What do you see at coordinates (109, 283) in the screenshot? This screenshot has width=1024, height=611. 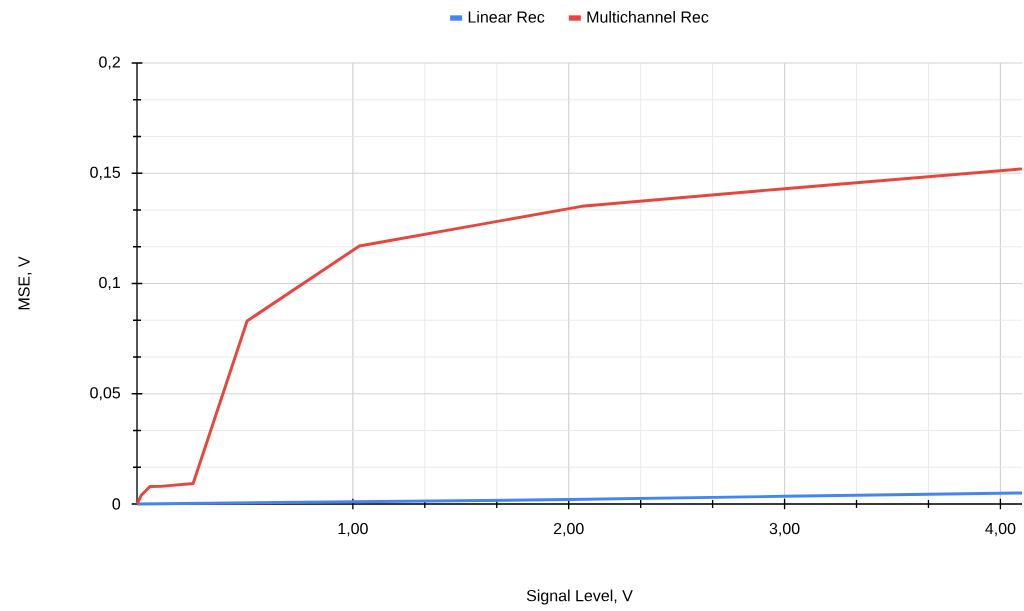 I see `y-tick-label: 0,1` at bounding box center [109, 283].